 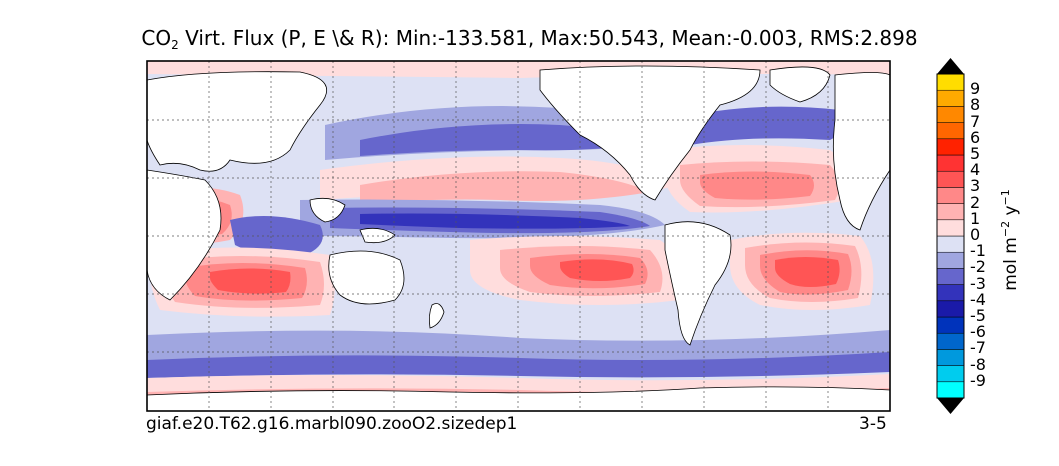 I want to click on units-exp2: −1, so click(x=1006, y=197).